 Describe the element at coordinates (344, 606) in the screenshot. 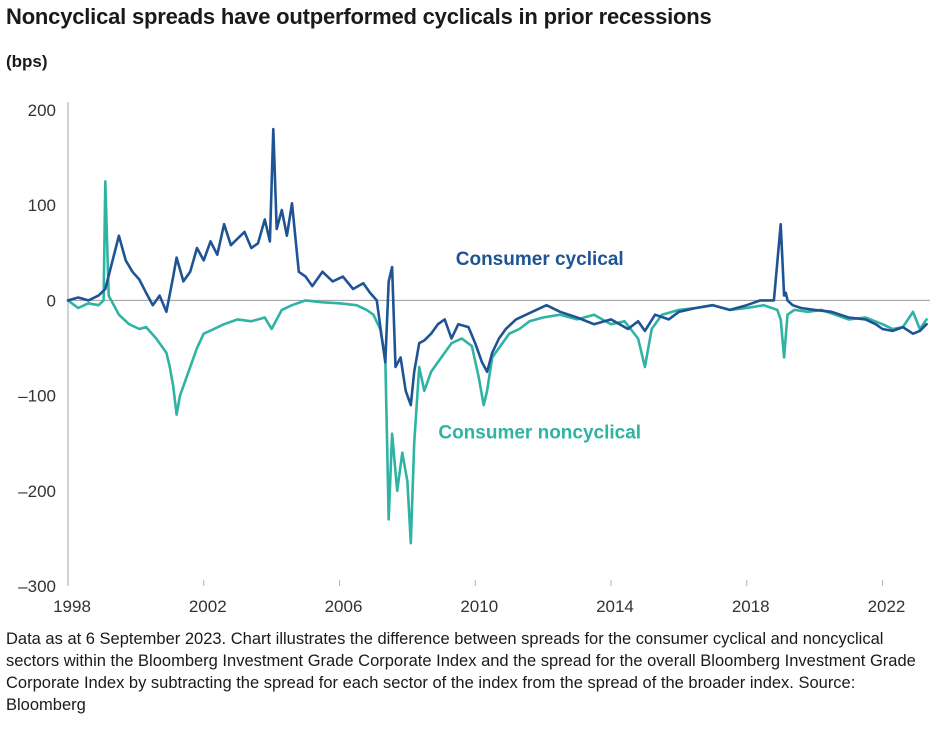

I see `x-tick-label: 2006` at that location.